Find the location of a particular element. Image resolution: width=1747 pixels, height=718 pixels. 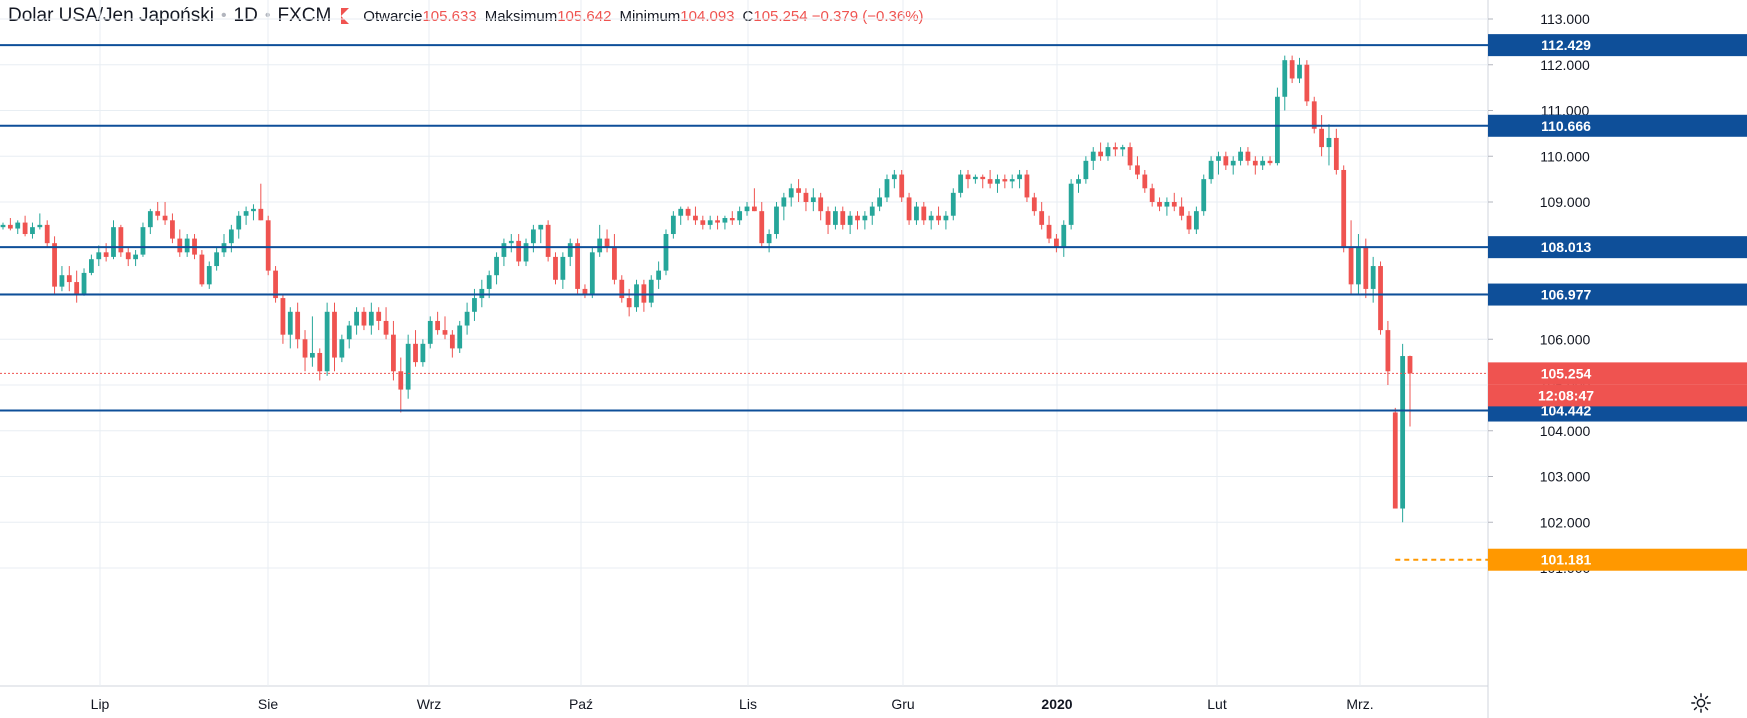

last-price-label: 105.254 is located at coordinates (1566, 373).